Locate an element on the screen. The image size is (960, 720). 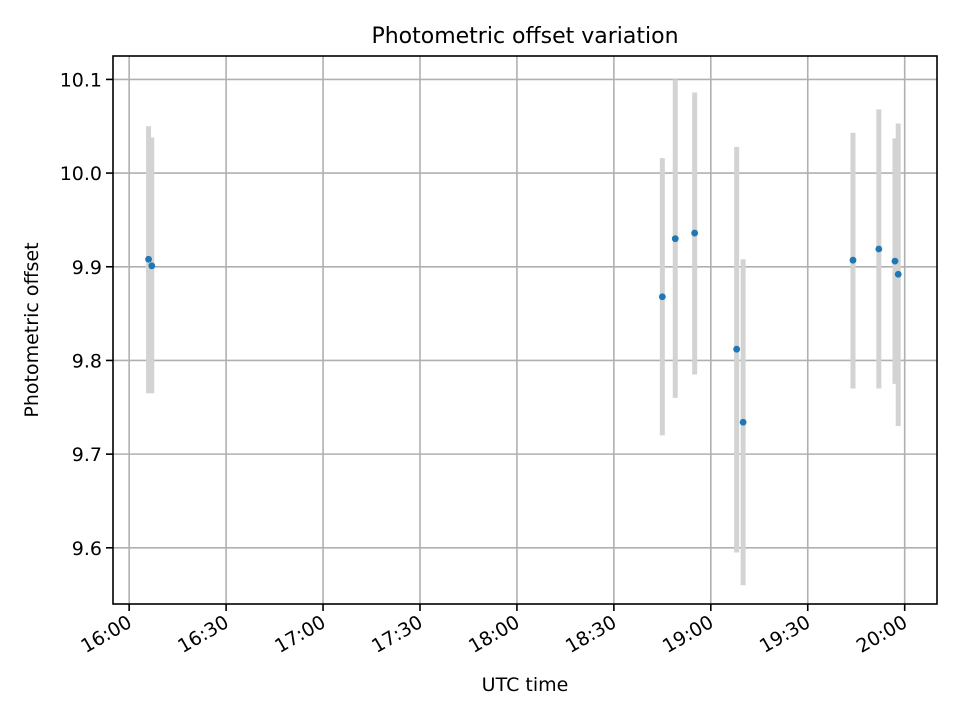
x-tick-label: 17:00 is located at coordinates (300, 634).